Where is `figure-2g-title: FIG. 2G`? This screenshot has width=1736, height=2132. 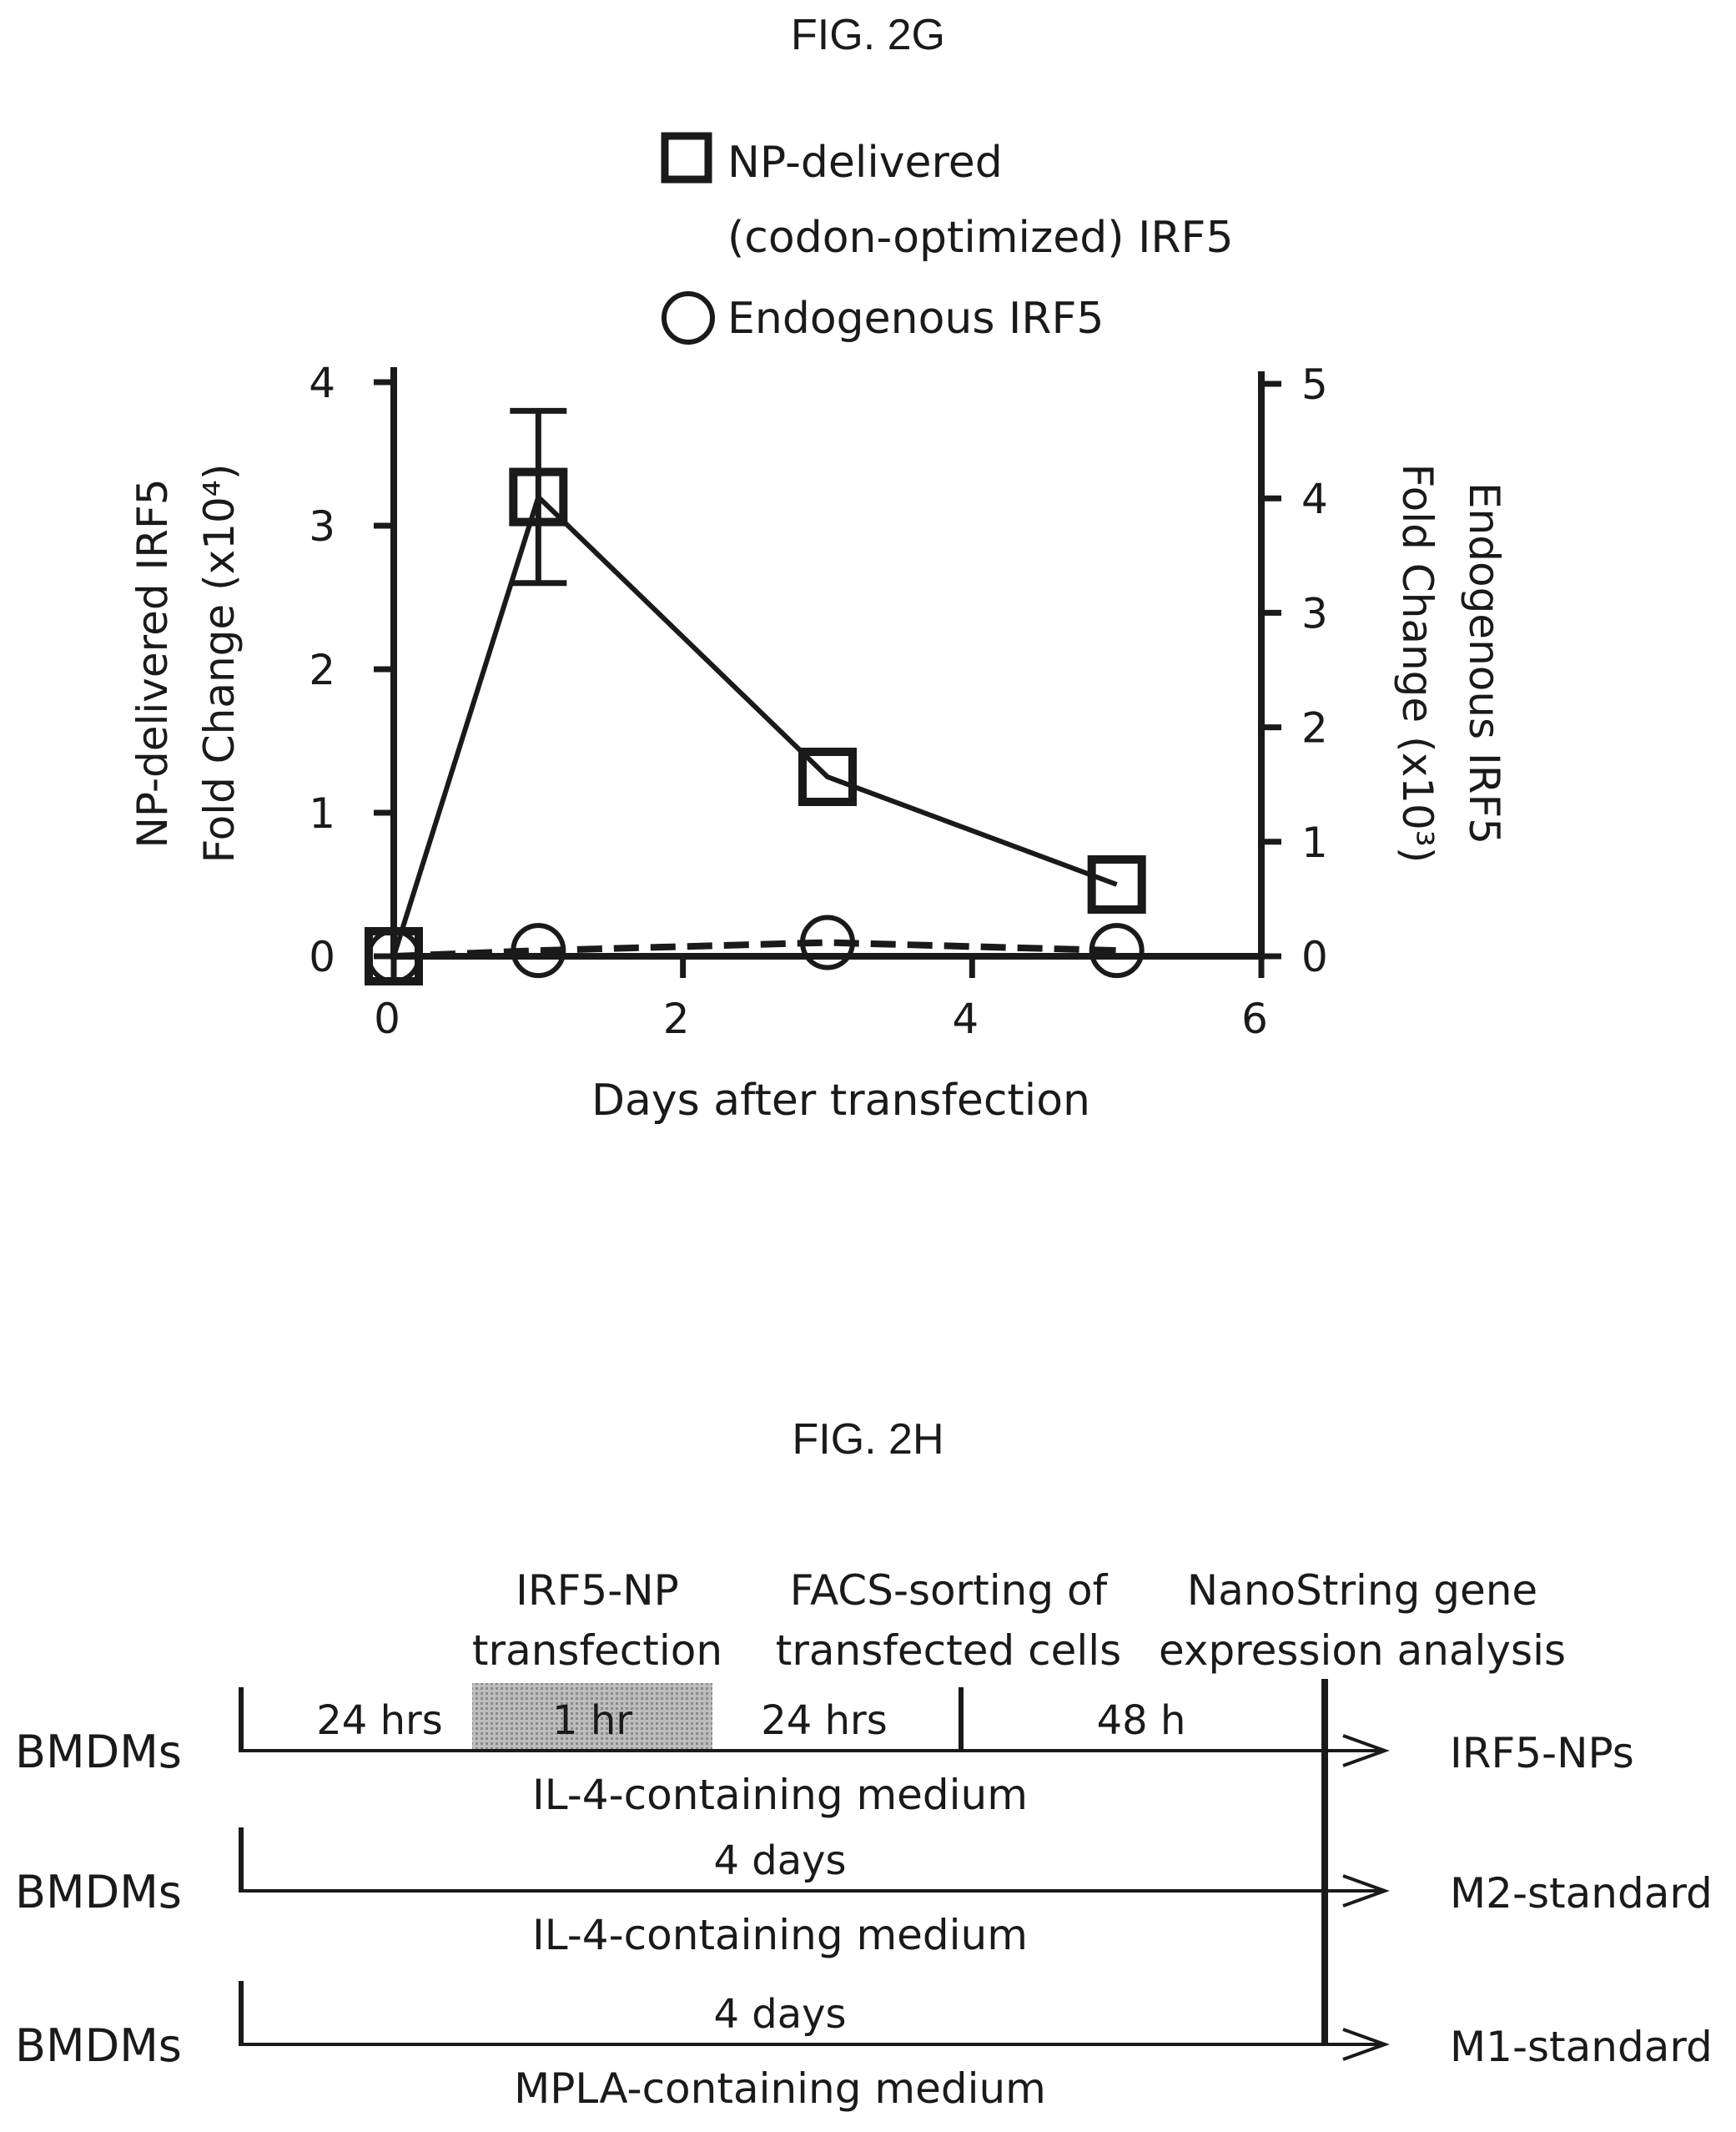
figure-2g-title: FIG. 2G is located at coordinates (868, 35).